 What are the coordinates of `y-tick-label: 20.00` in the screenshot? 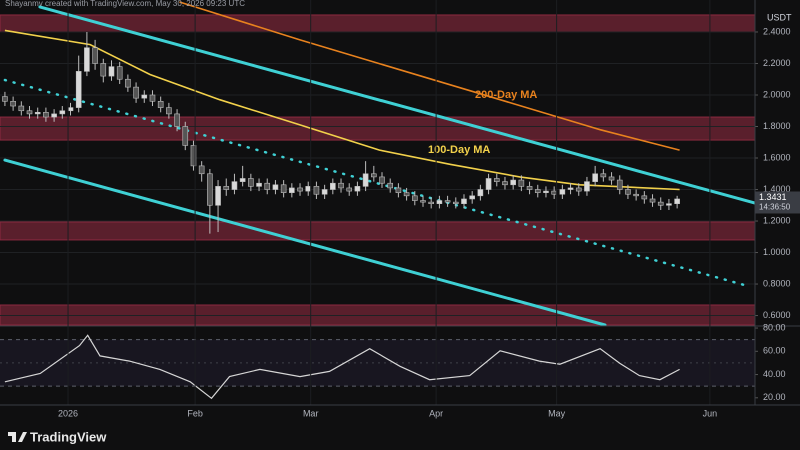 It's located at (774, 397).